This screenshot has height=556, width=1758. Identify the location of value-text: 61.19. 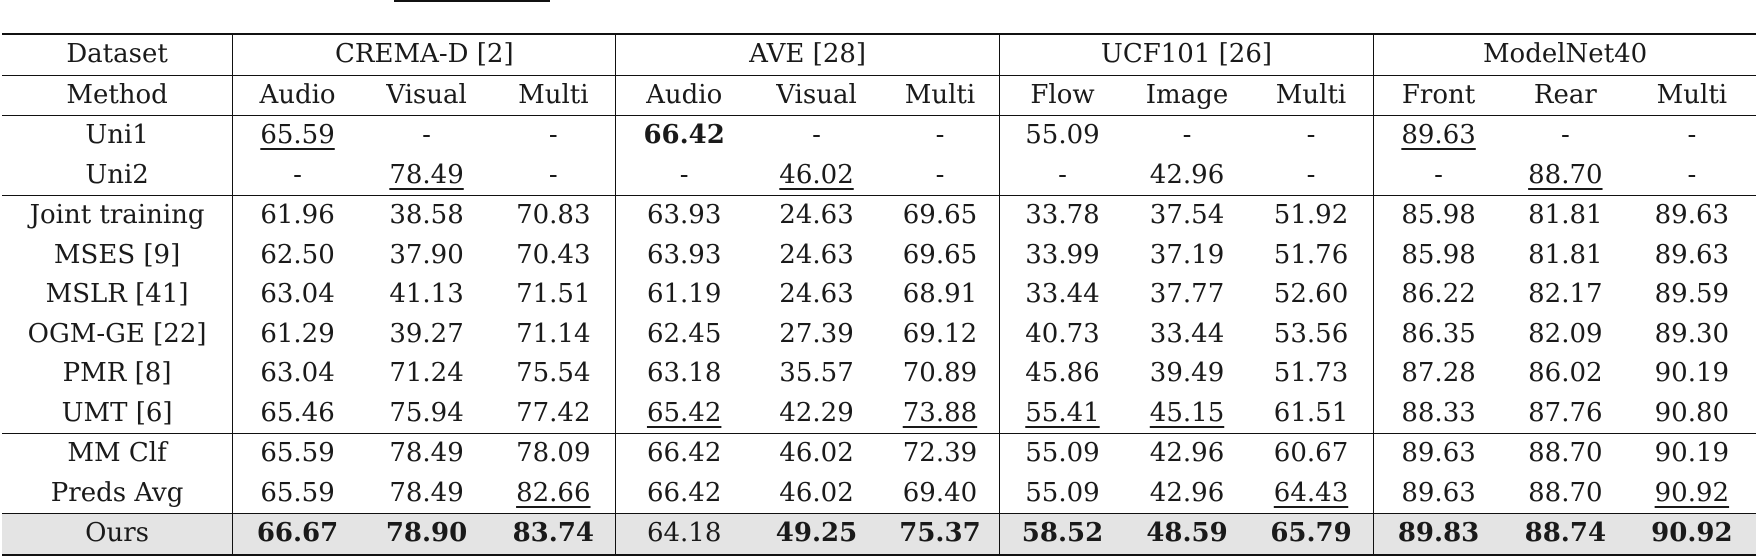
(684, 294).